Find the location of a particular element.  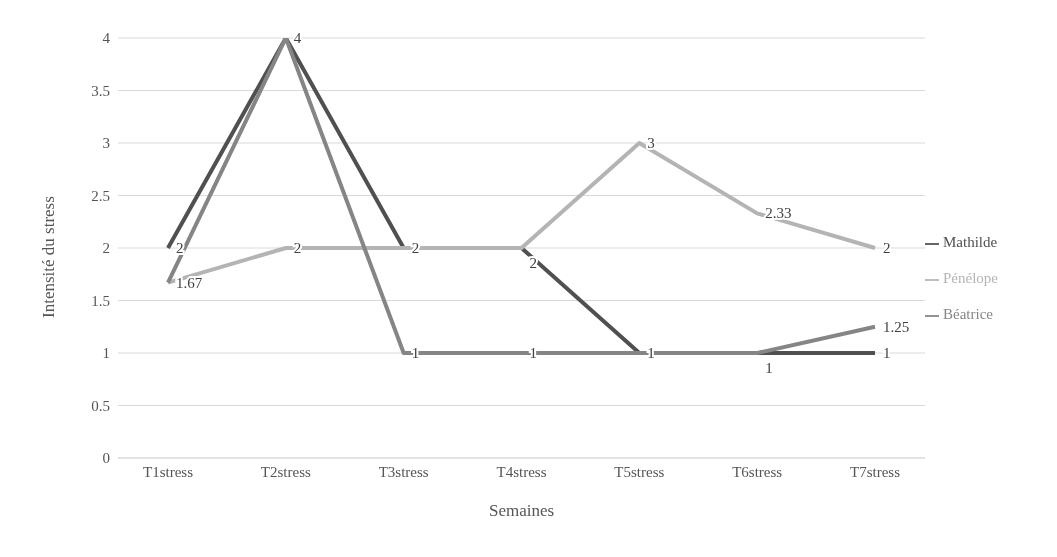

legend-label: Mathilde is located at coordinates (970, 242).